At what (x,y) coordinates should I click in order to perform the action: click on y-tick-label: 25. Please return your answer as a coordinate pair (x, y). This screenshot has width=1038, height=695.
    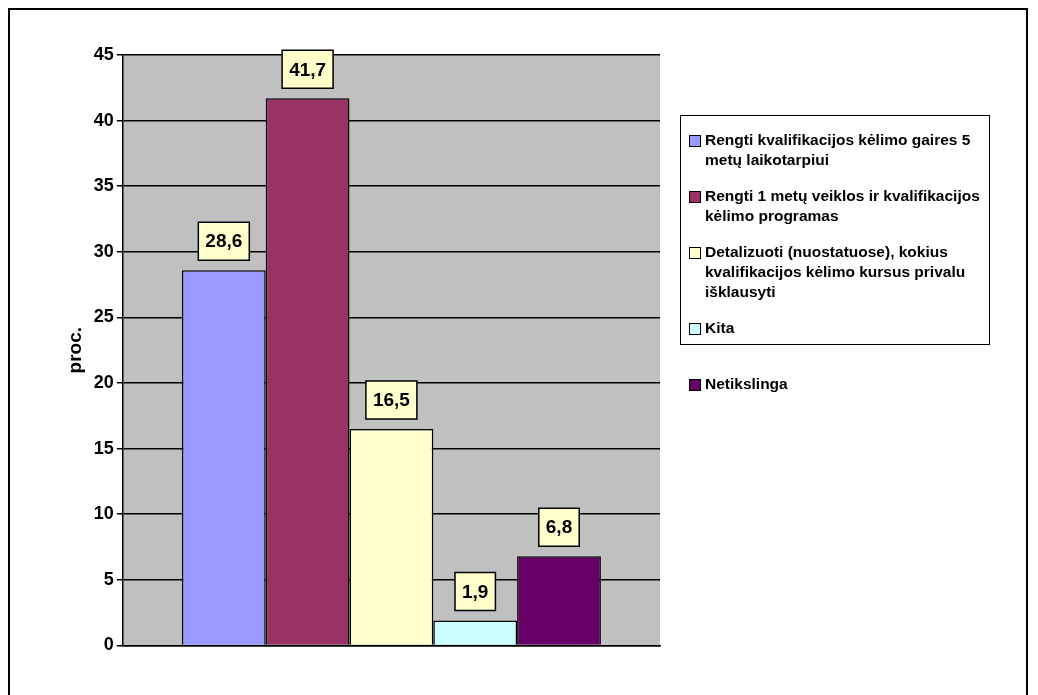
    Looking at the image, I should click on (103, 316).